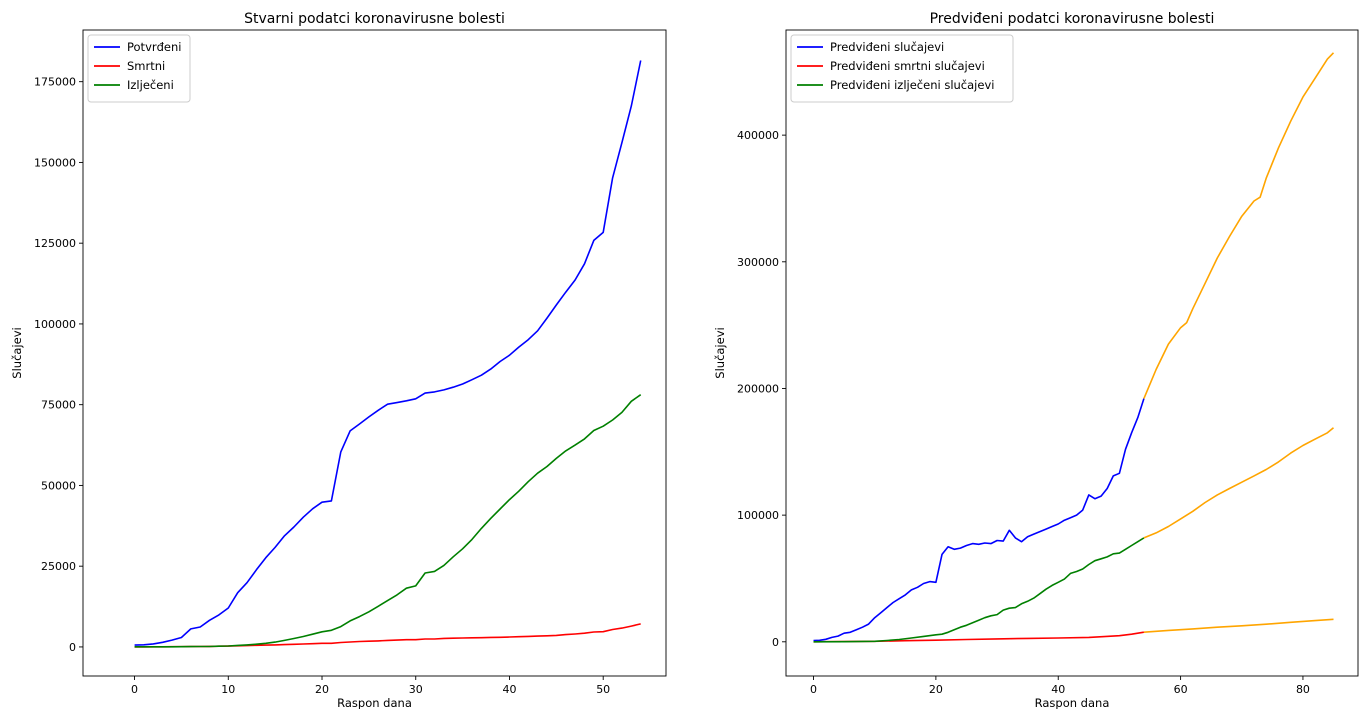  I want to click on chart-title: Predviđeni podatci koronavirusne bolesti, so click(1072, 19).